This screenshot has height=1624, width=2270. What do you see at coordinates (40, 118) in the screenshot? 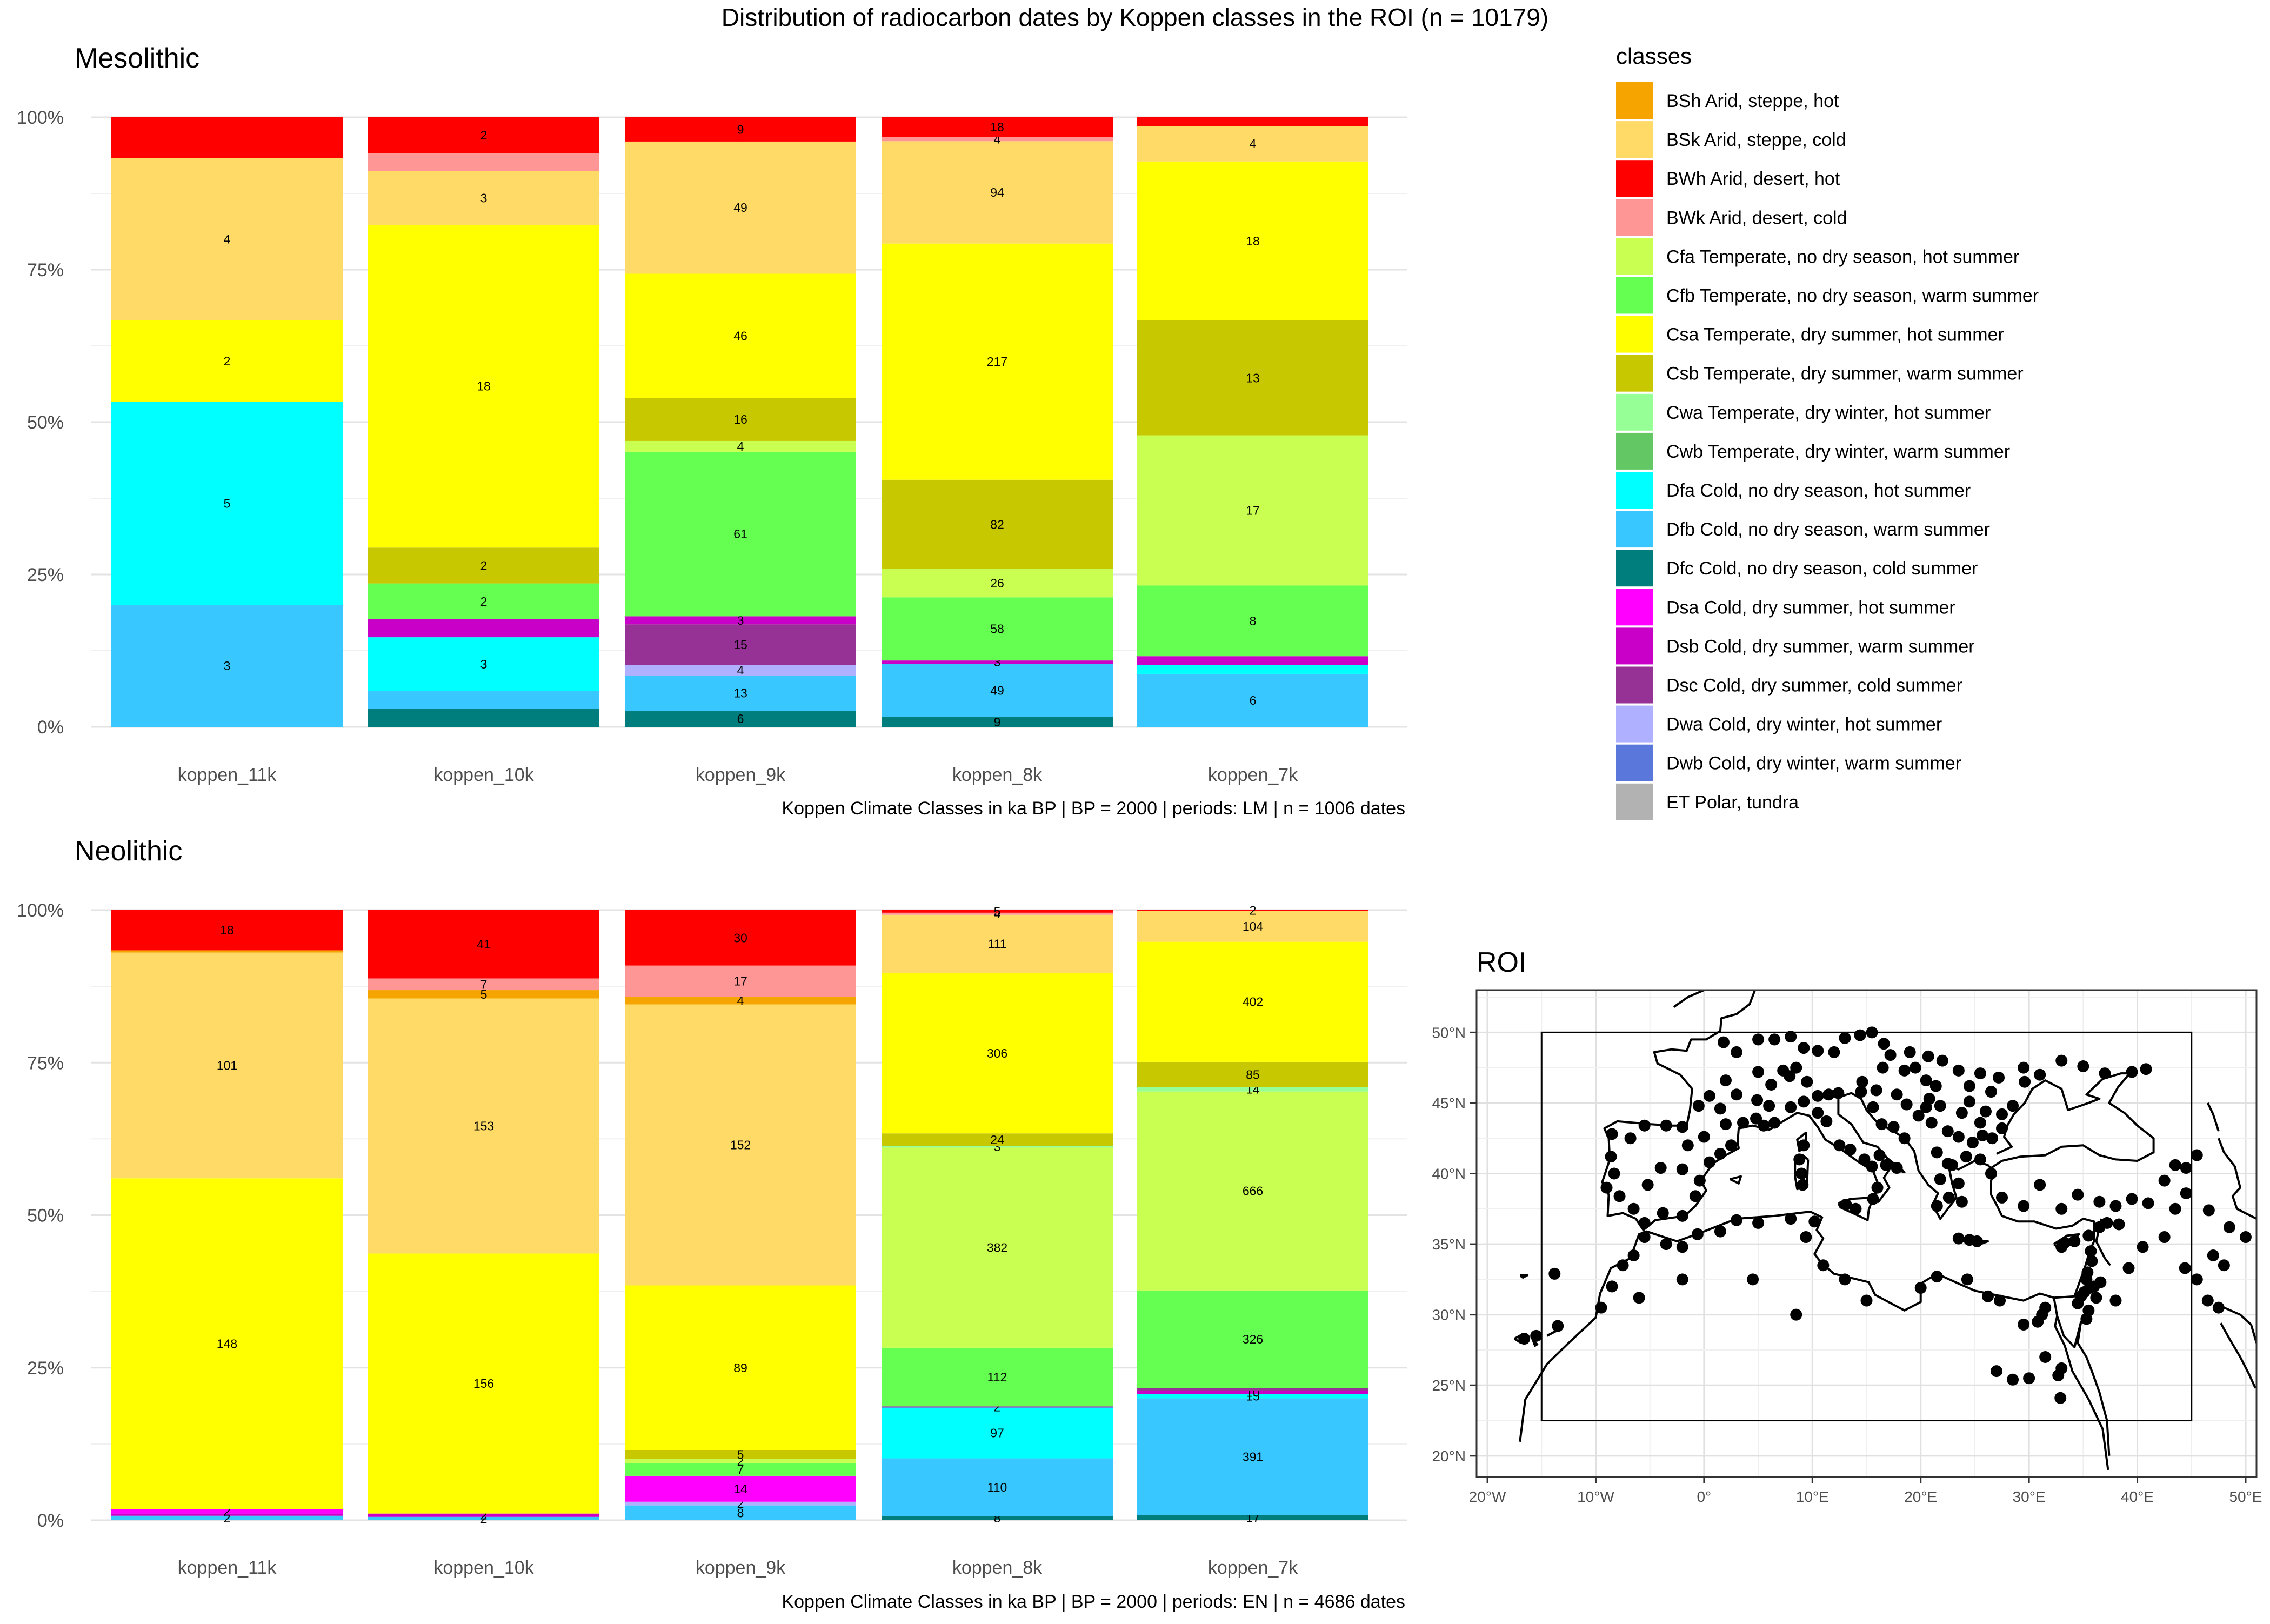
I see `mesolithic-y-tick-label: 100%` at bounding box center [40, 118].